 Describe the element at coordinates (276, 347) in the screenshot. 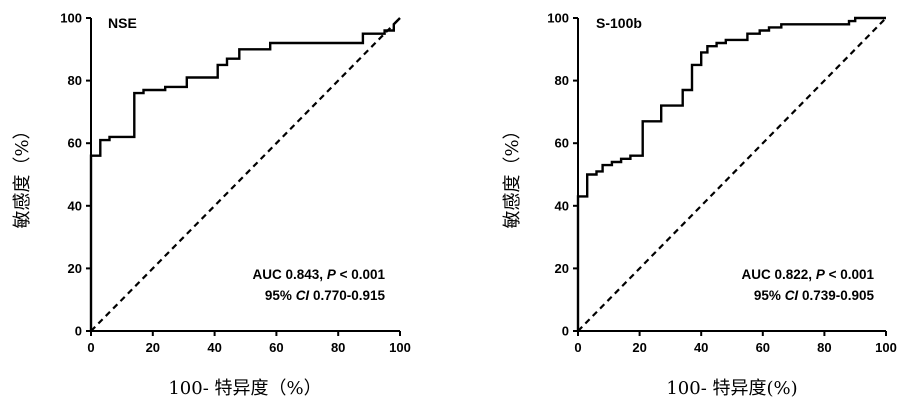

I see `x-tick-label-nse: 60` at that location.